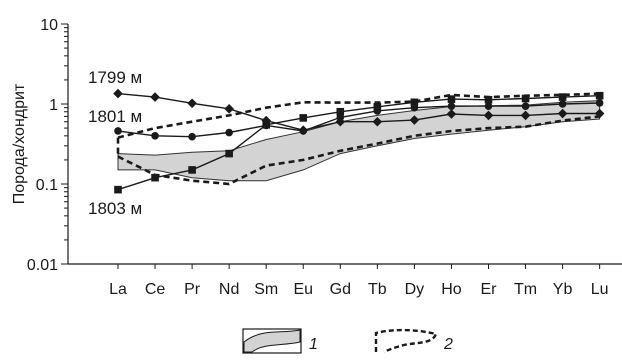 The width and height of the screenshot is (622, 364). I want to click on x-tick-label: Eu, so click(303, 289).